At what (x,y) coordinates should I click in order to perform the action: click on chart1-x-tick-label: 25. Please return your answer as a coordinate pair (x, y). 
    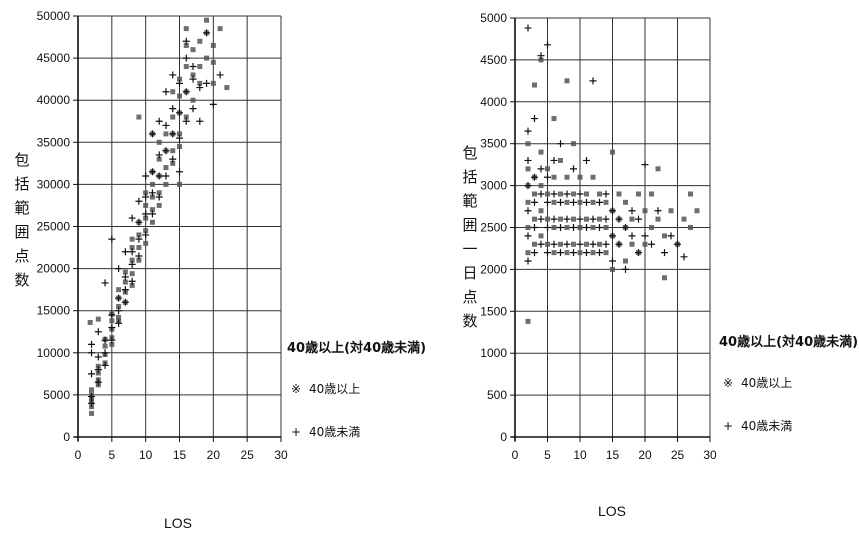
    Looking at the image, I should click on (247, 455).